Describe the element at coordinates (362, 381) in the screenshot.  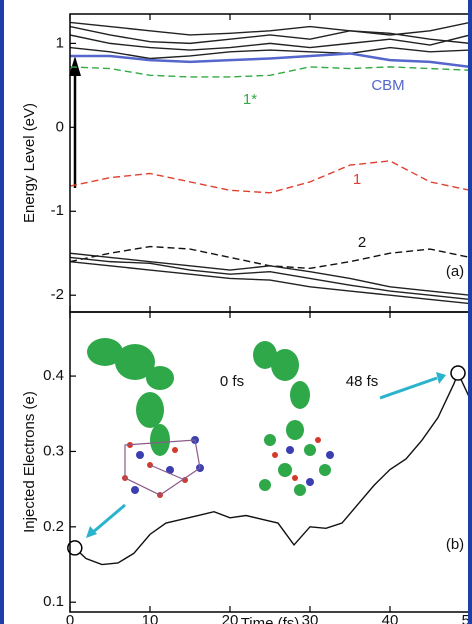
I see `annotation: 48 fs` at that location.